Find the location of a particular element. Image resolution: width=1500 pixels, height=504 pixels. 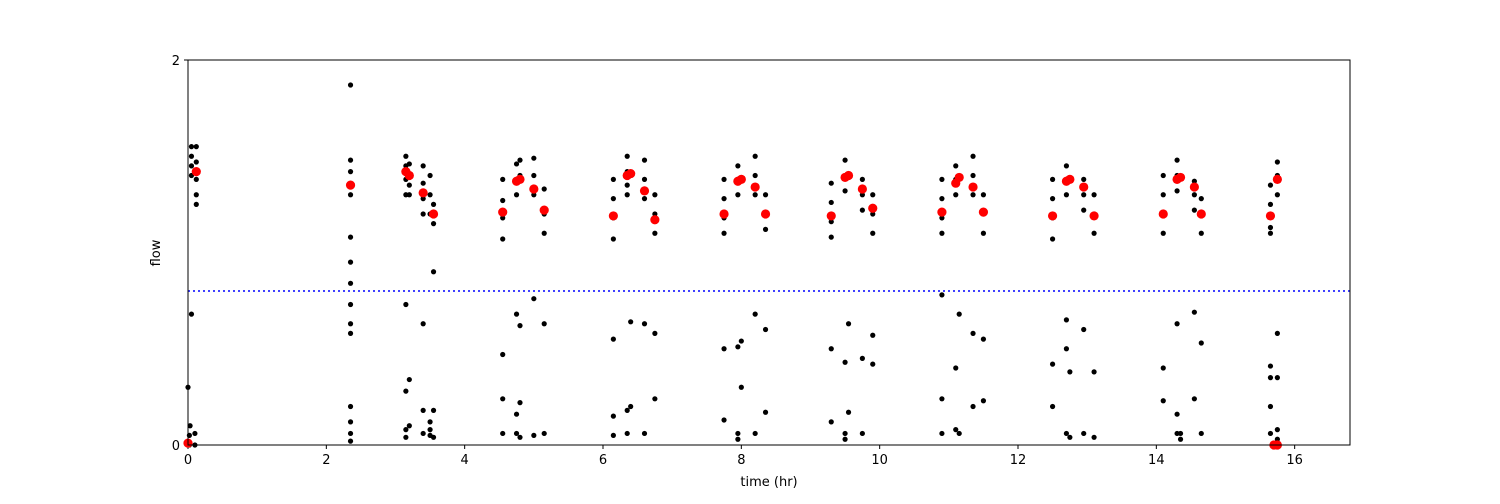

x-tick-label: 10 is located at coordinates (879, 460).